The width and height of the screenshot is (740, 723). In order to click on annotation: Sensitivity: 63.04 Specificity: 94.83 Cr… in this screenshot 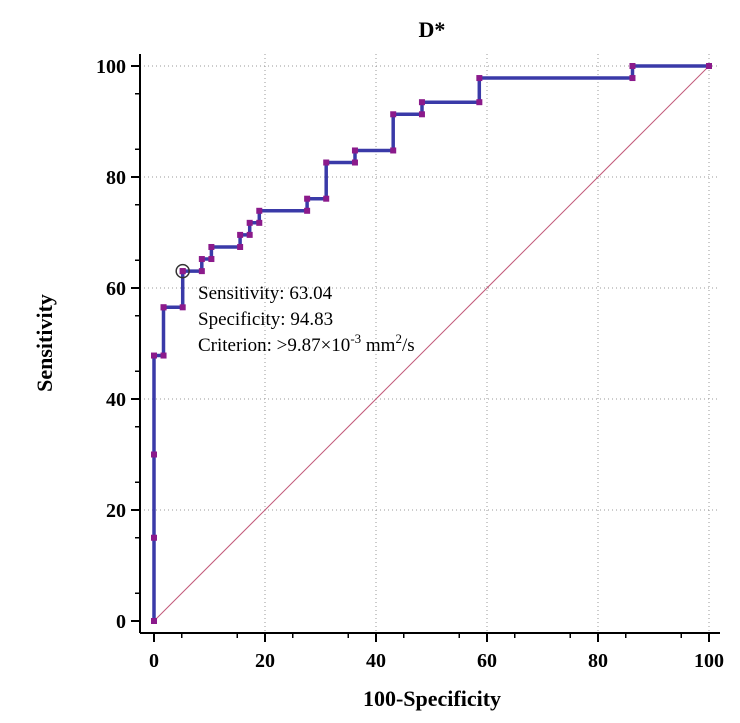, I will do `click(306, 319)`.